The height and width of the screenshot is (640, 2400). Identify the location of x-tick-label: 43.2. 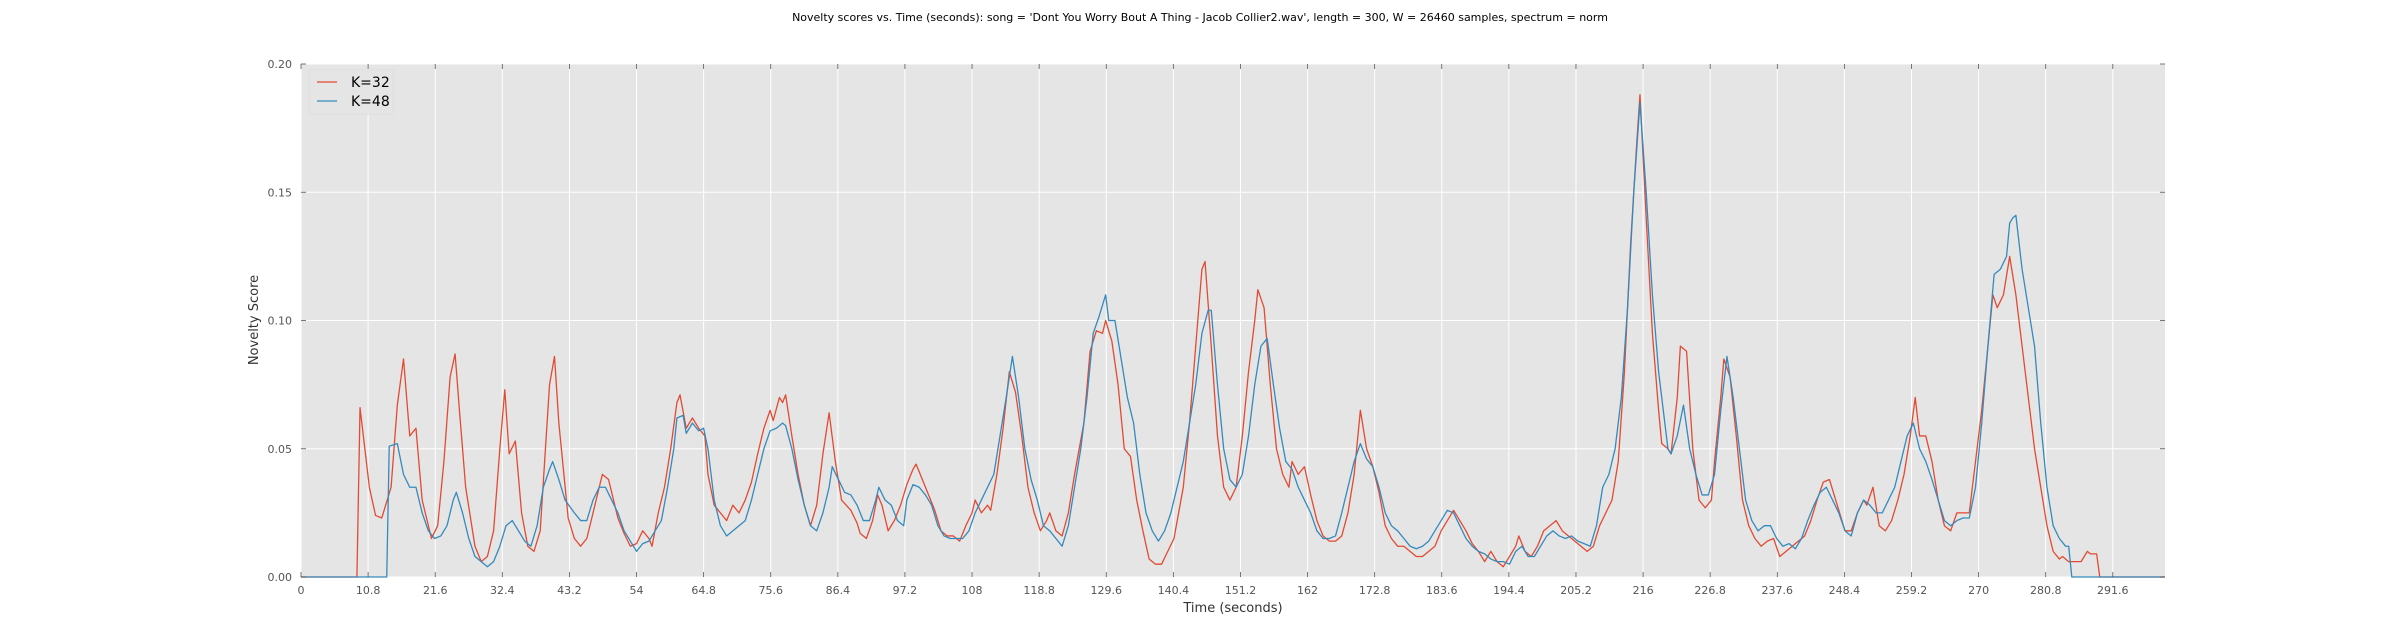
(569, 590).